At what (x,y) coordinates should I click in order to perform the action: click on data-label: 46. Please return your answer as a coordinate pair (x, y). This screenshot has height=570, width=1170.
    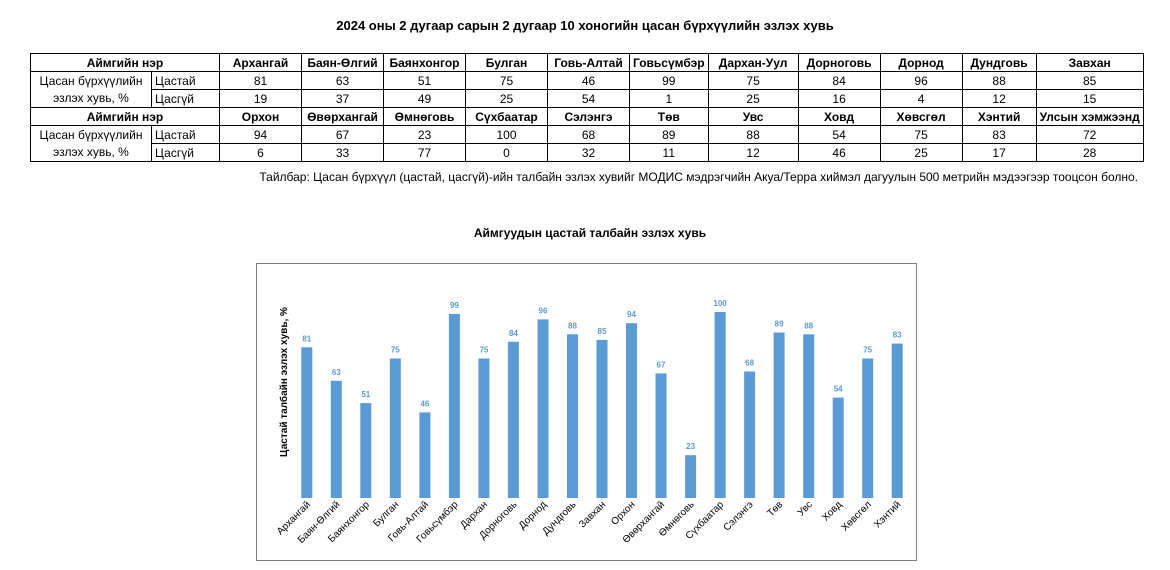
    Looking at the image, I should click on (424, 403).